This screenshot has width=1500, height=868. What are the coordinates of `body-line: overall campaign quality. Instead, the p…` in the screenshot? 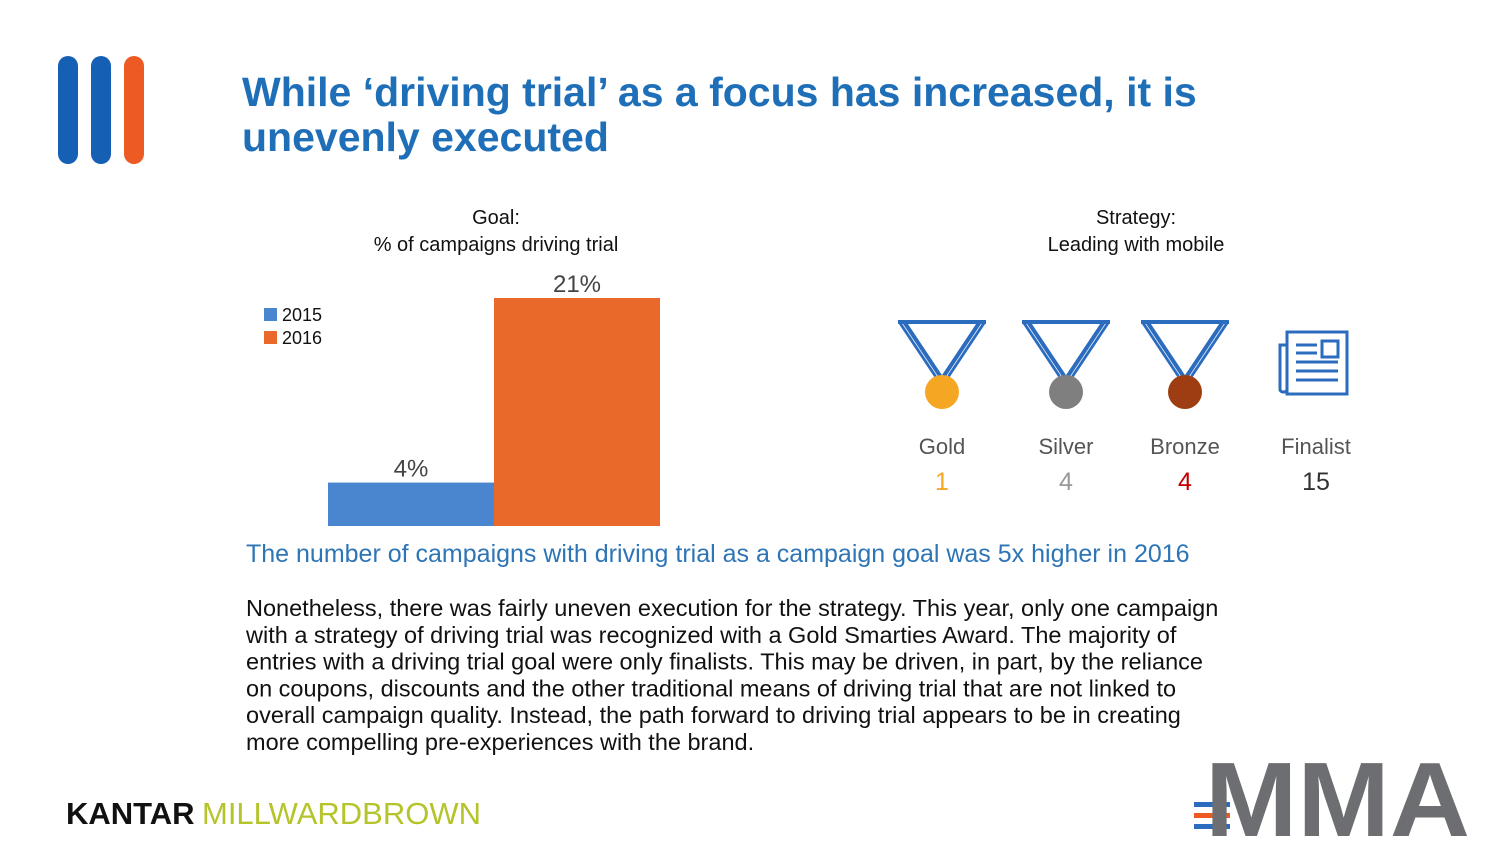 It's located at (713, 715).